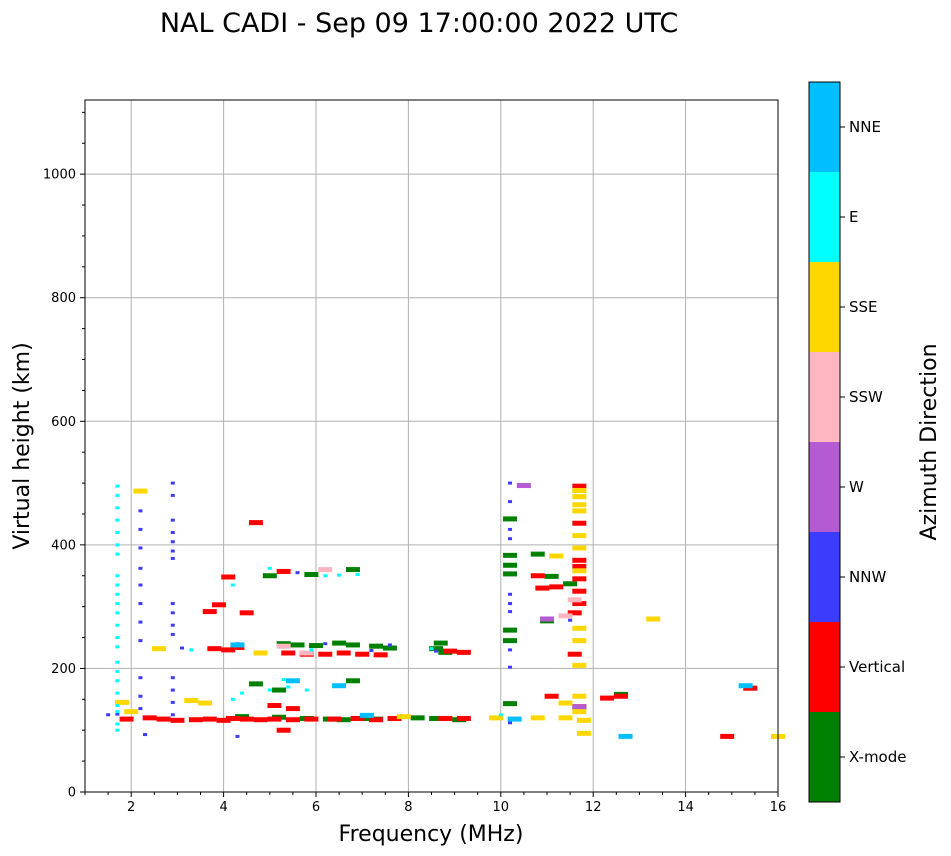 The width and height of the screenshot is (951, 856). Describe the element at coordinates (408, 807) in the screenshot. I see `x-tick-label: 8` at that location.